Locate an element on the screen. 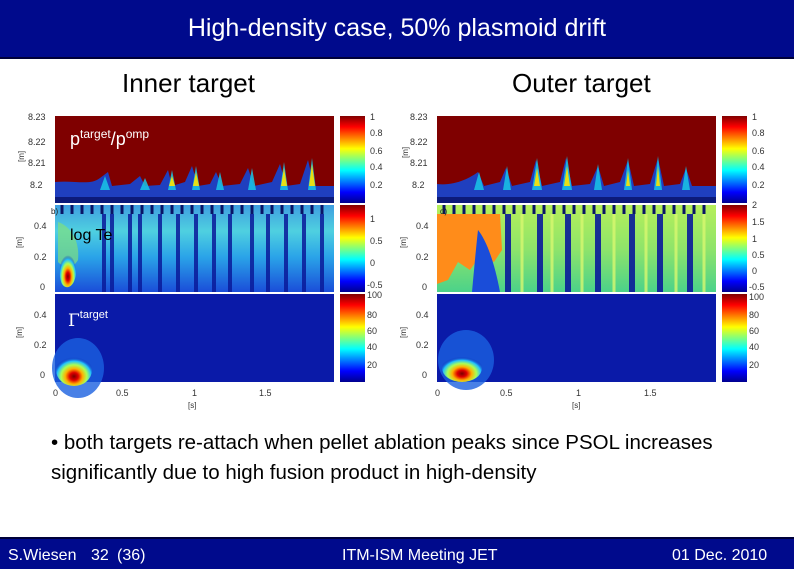 Image resolution: width=794 pixels, height=569 pixels. title-bar: High-density case, 50% plasmoid drift is located at coordinates (397, 29).